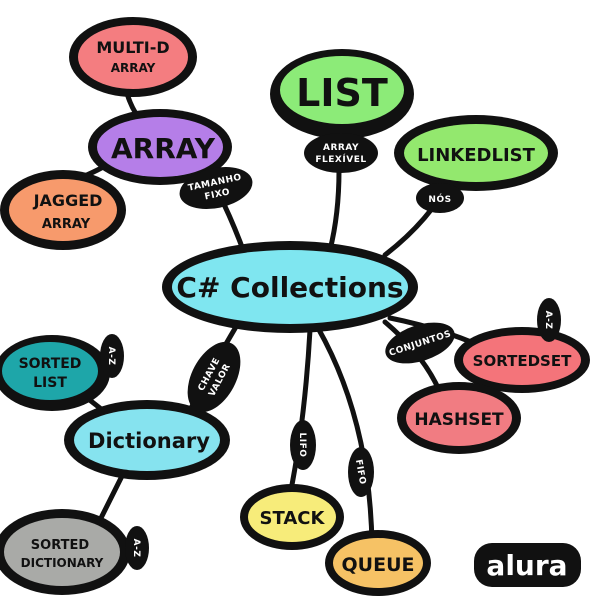  I want to click on node-array-label: ARRAY, so click(163, 148).